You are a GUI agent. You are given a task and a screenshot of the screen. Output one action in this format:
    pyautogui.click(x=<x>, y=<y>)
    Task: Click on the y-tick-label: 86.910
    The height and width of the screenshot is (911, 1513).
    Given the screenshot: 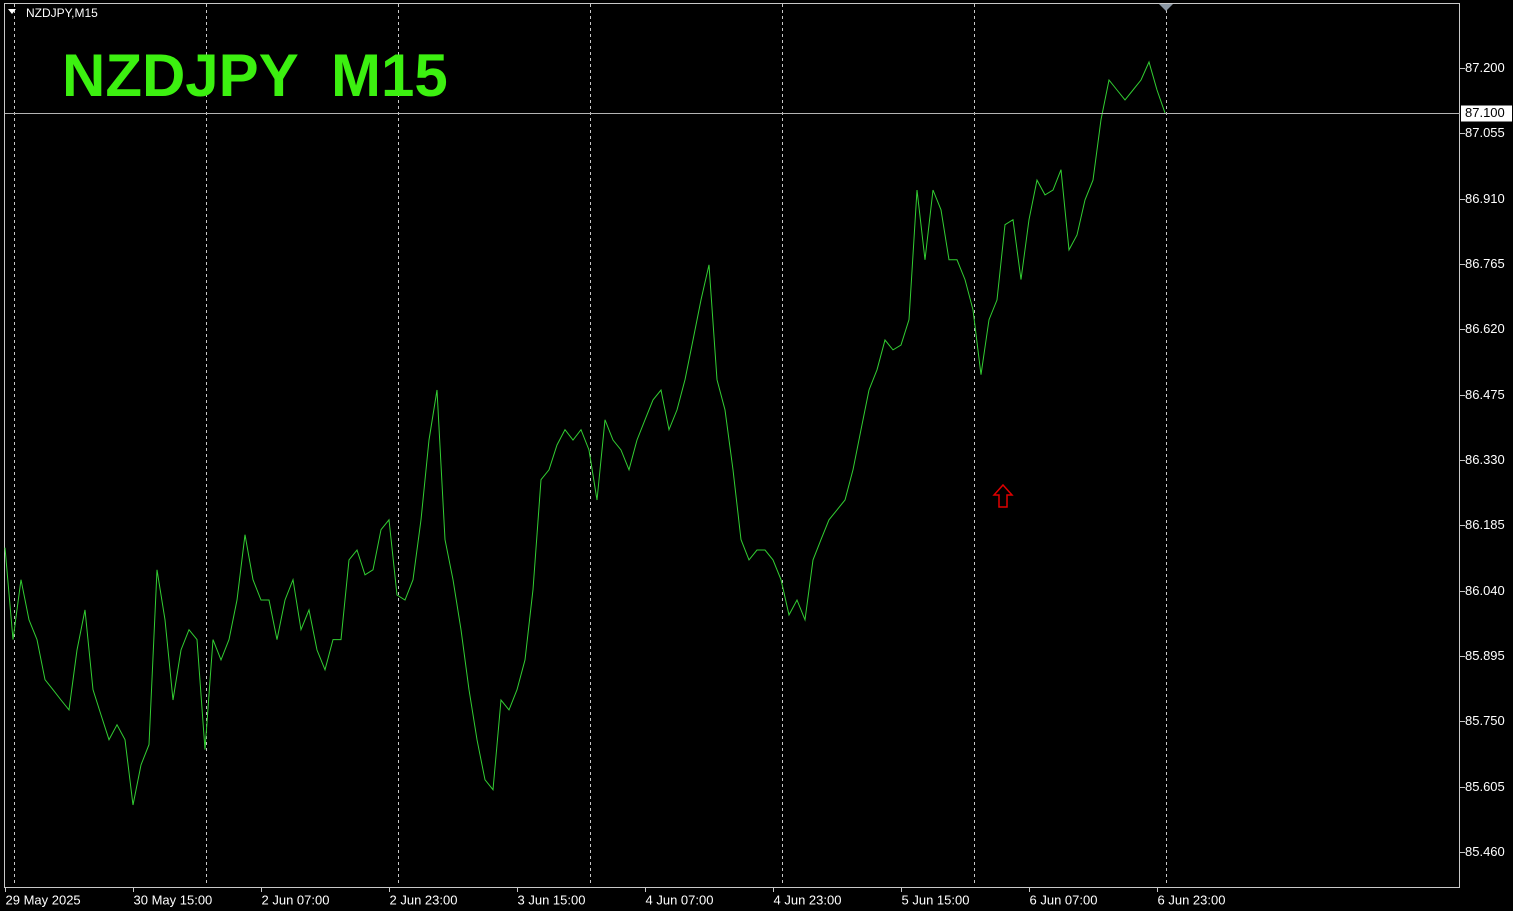 What is the action you would take?
    pyautogui.click(x=1485, y=198)
    